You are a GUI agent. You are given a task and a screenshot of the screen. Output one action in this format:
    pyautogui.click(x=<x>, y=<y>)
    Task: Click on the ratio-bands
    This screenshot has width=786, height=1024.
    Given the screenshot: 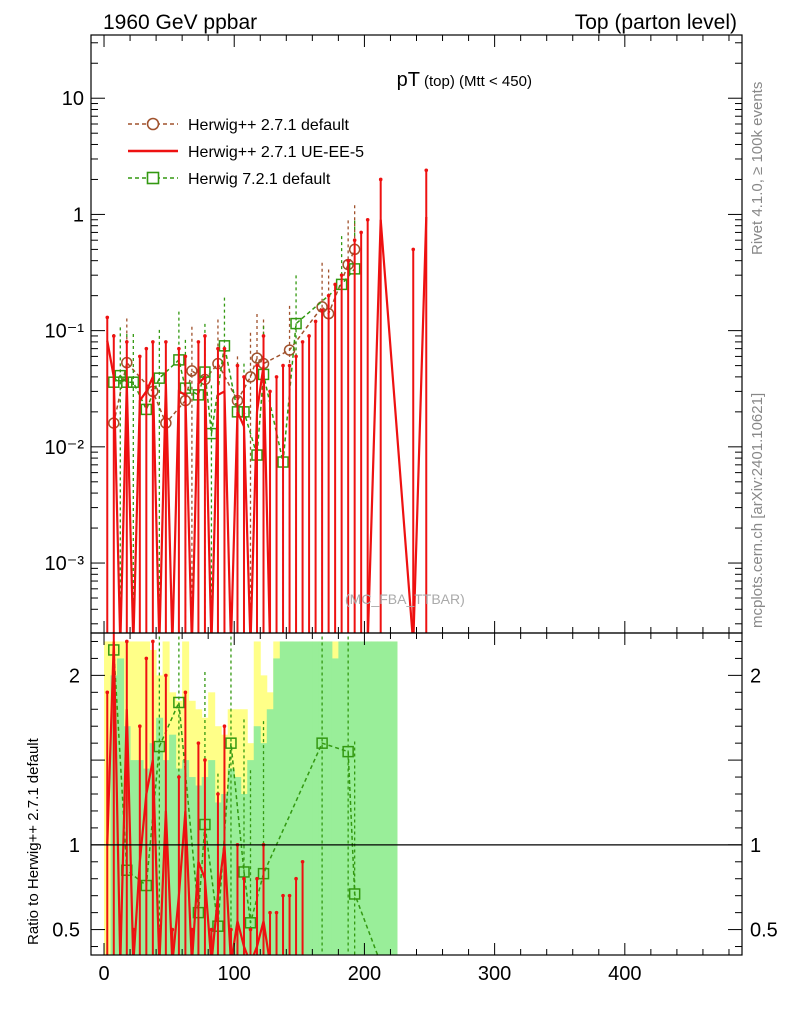 What is the action you would take?
    pyautogui.click(x=251, y=798)
    